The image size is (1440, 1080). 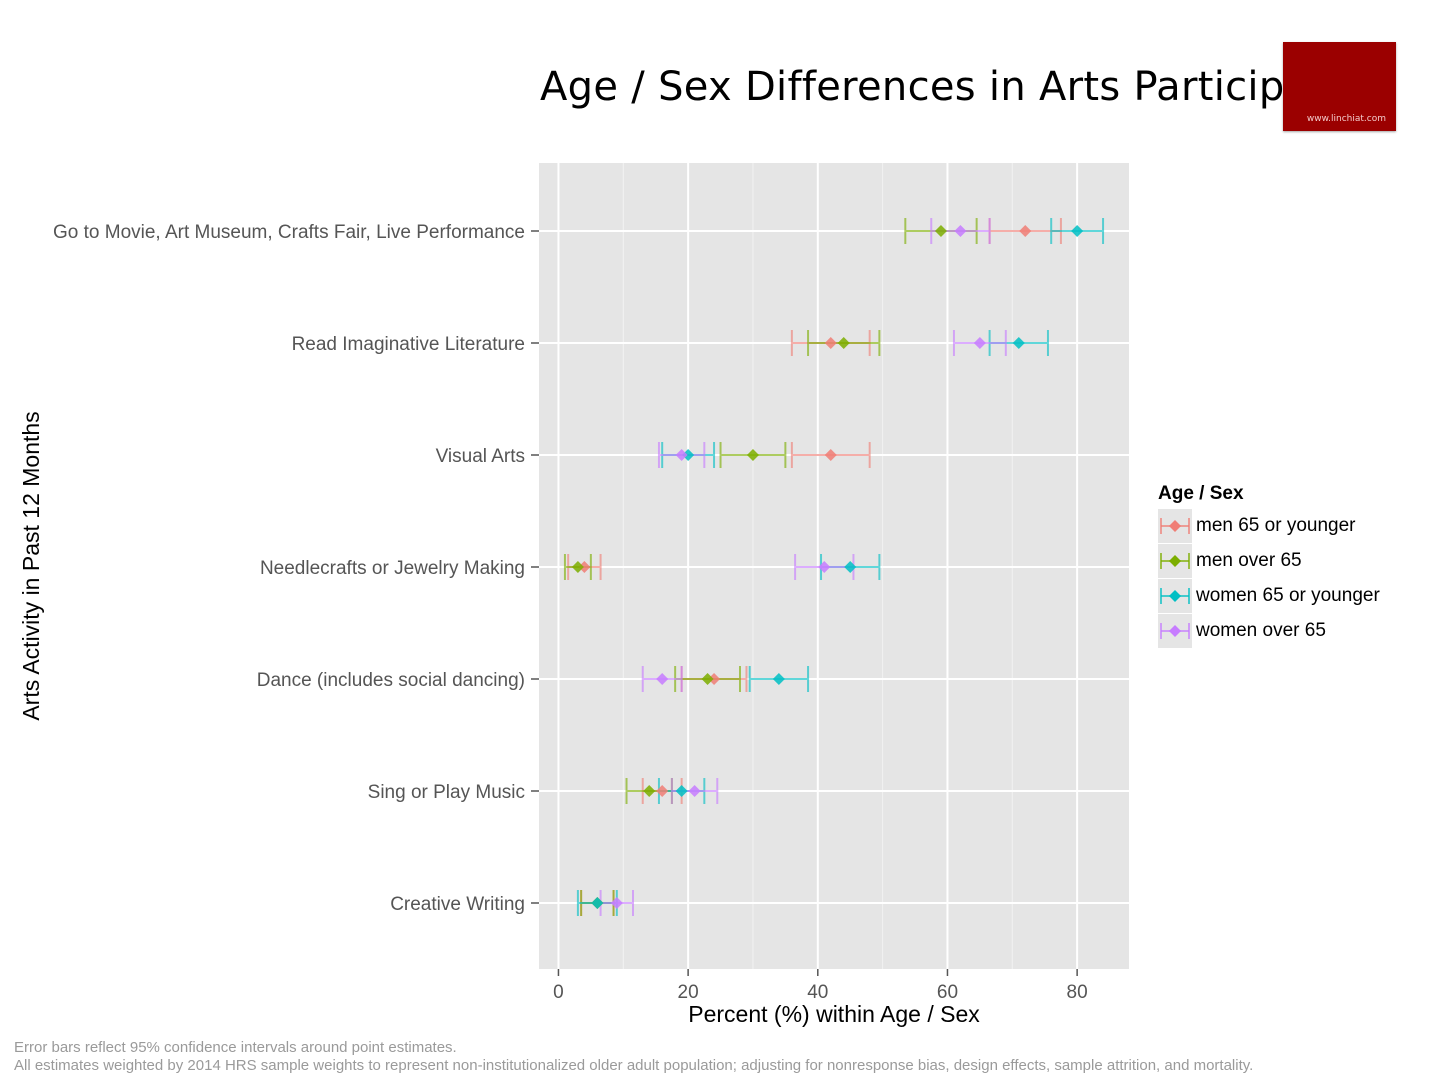 I want to click on y-axis-title: Arts Activity in Past 12 Months, so click(x=31, y=565).